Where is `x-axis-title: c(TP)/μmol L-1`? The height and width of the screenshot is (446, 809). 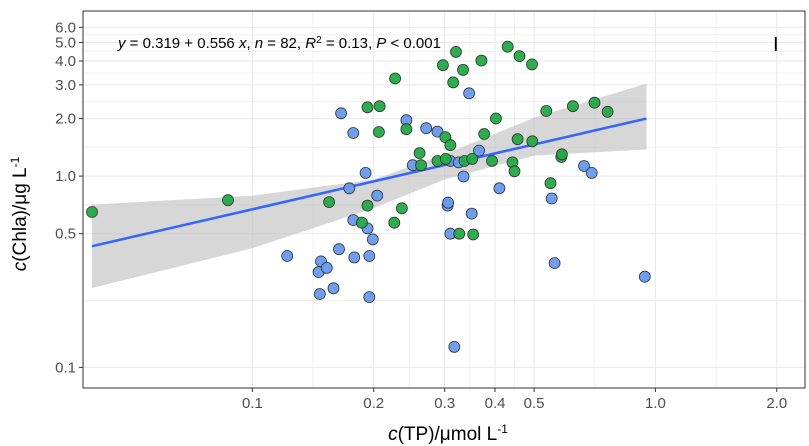 x-axis-title: c(TP)/μmol L-1 is located at coordinates (448, 433).